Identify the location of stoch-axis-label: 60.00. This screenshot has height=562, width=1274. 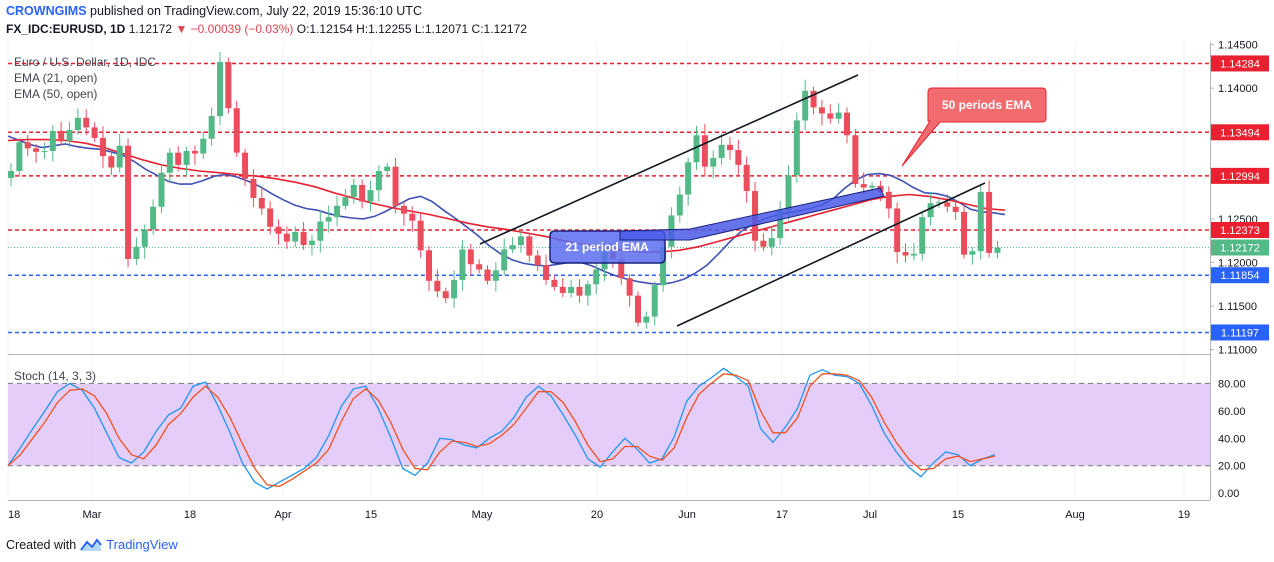
(1232, 412).